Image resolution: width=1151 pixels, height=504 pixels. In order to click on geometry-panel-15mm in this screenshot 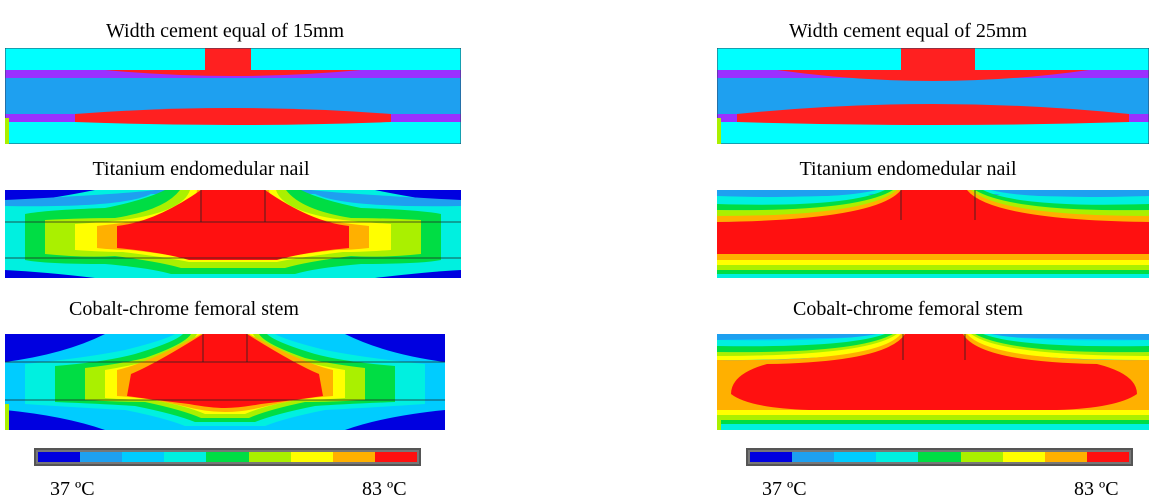, I will do `click(233, 96)`.